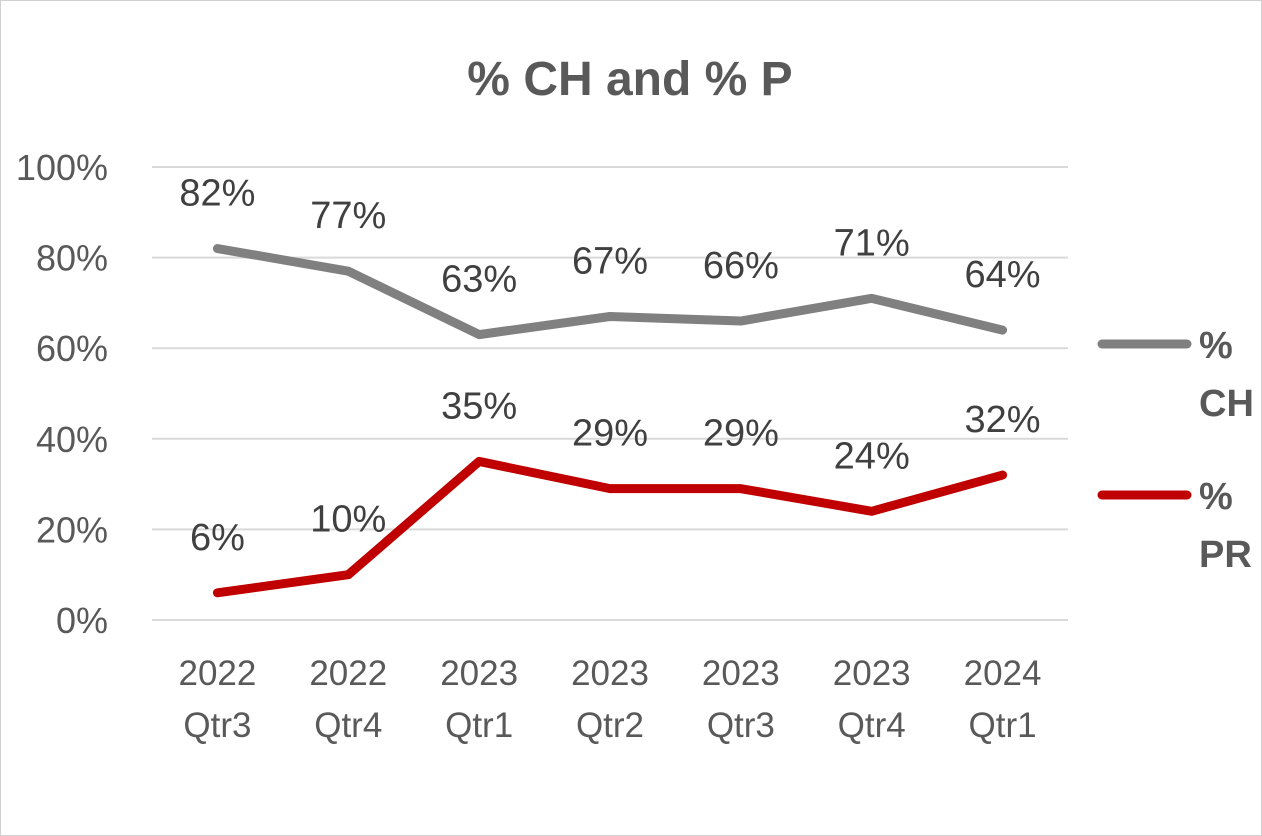  I want to click on data-label: 64%, so click(1003, 275).